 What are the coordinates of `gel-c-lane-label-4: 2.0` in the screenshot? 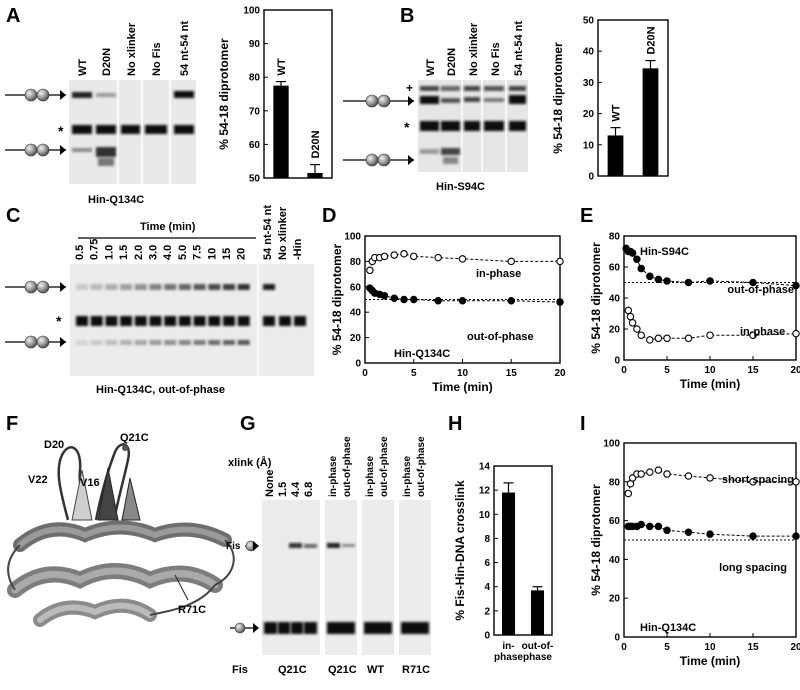 It's located at (139, 252).